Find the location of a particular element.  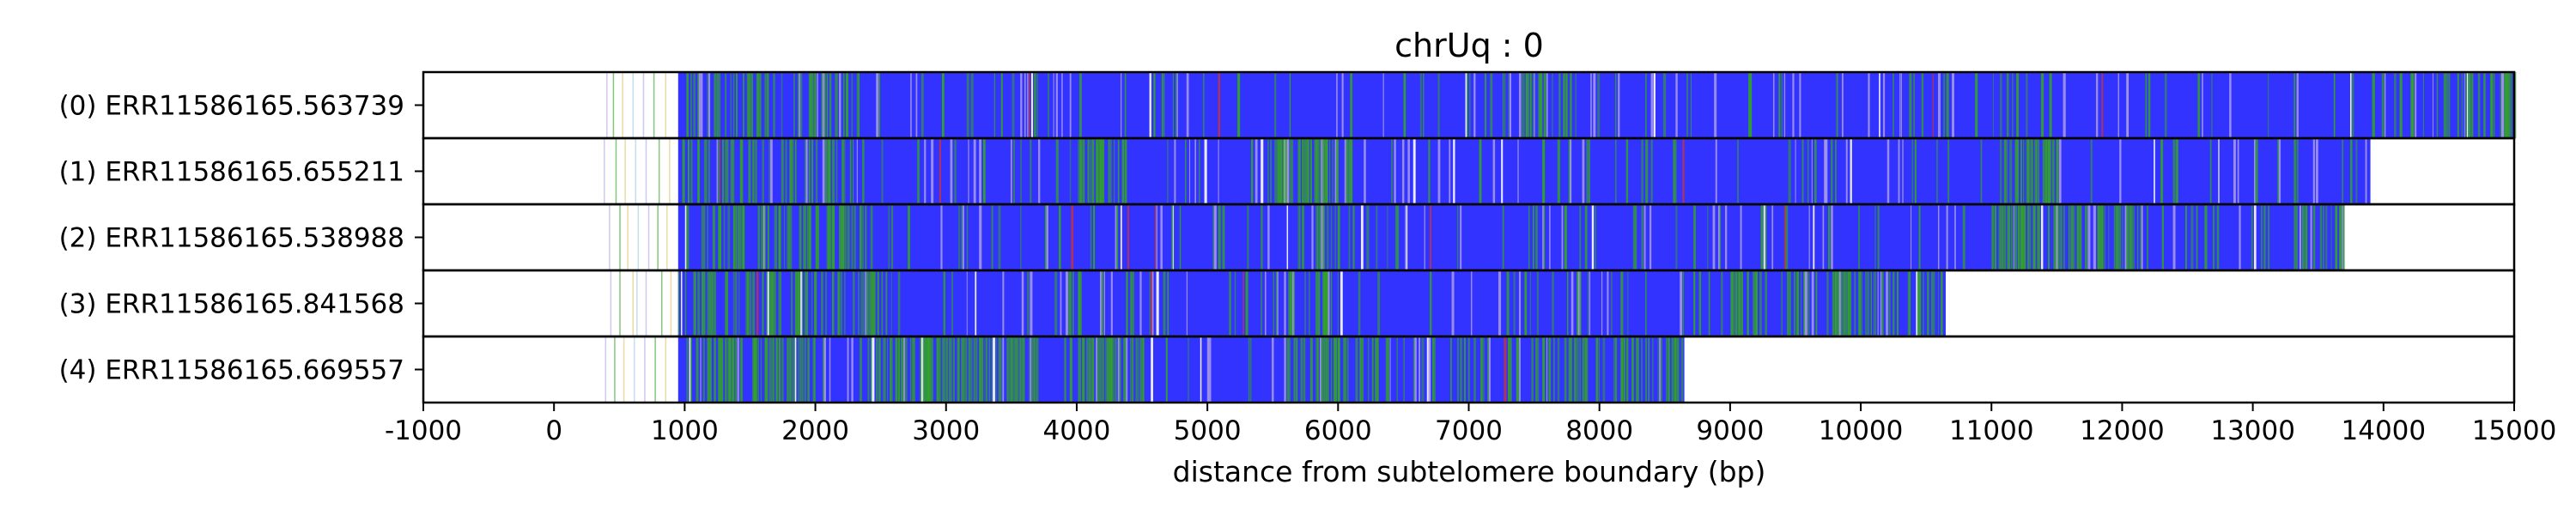

x-tick-label: 4000 is located at coordinates (1076, 430).